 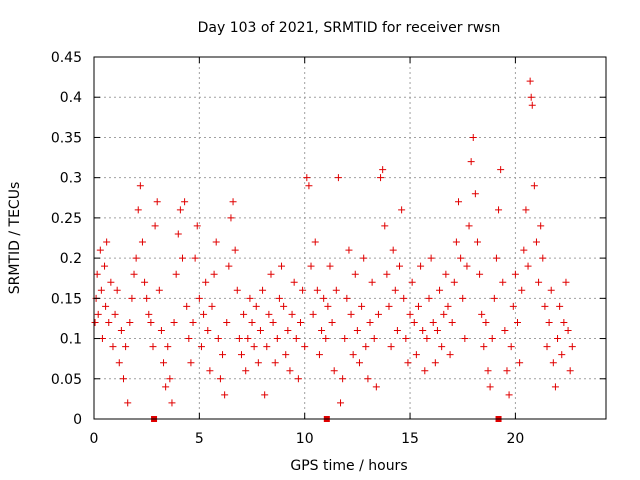 What do you see at coordinates (199, 439) in the screenshot?
I see `x-tick-label: 5` at bounding box center [199, 439].